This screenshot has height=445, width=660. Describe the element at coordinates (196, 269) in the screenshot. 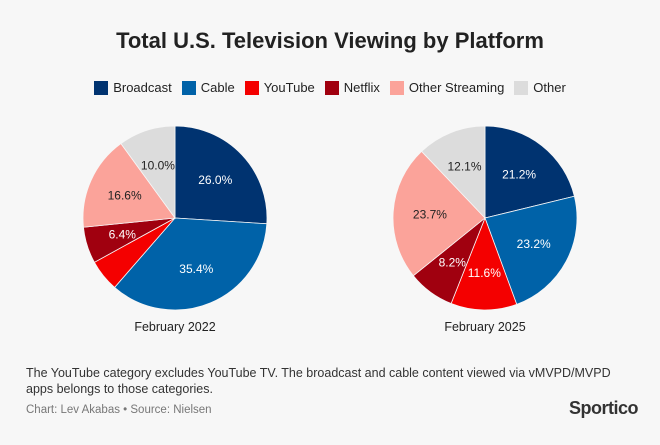

I see `data-label: 35.4%` at that location.